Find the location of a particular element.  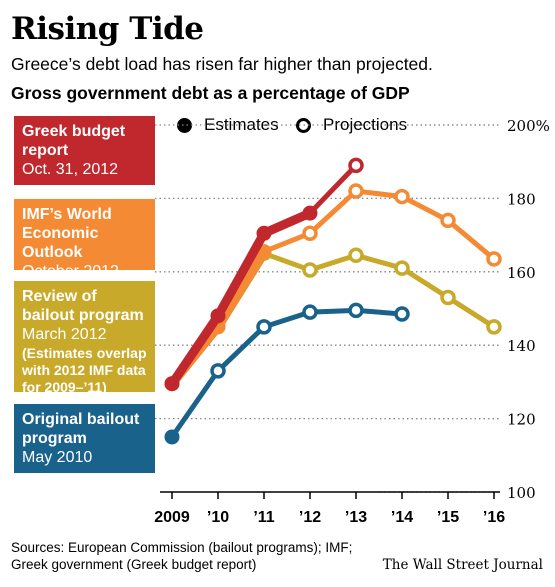

publisher-credit: The Wall Street Journal is located at coordinates (462, 565).